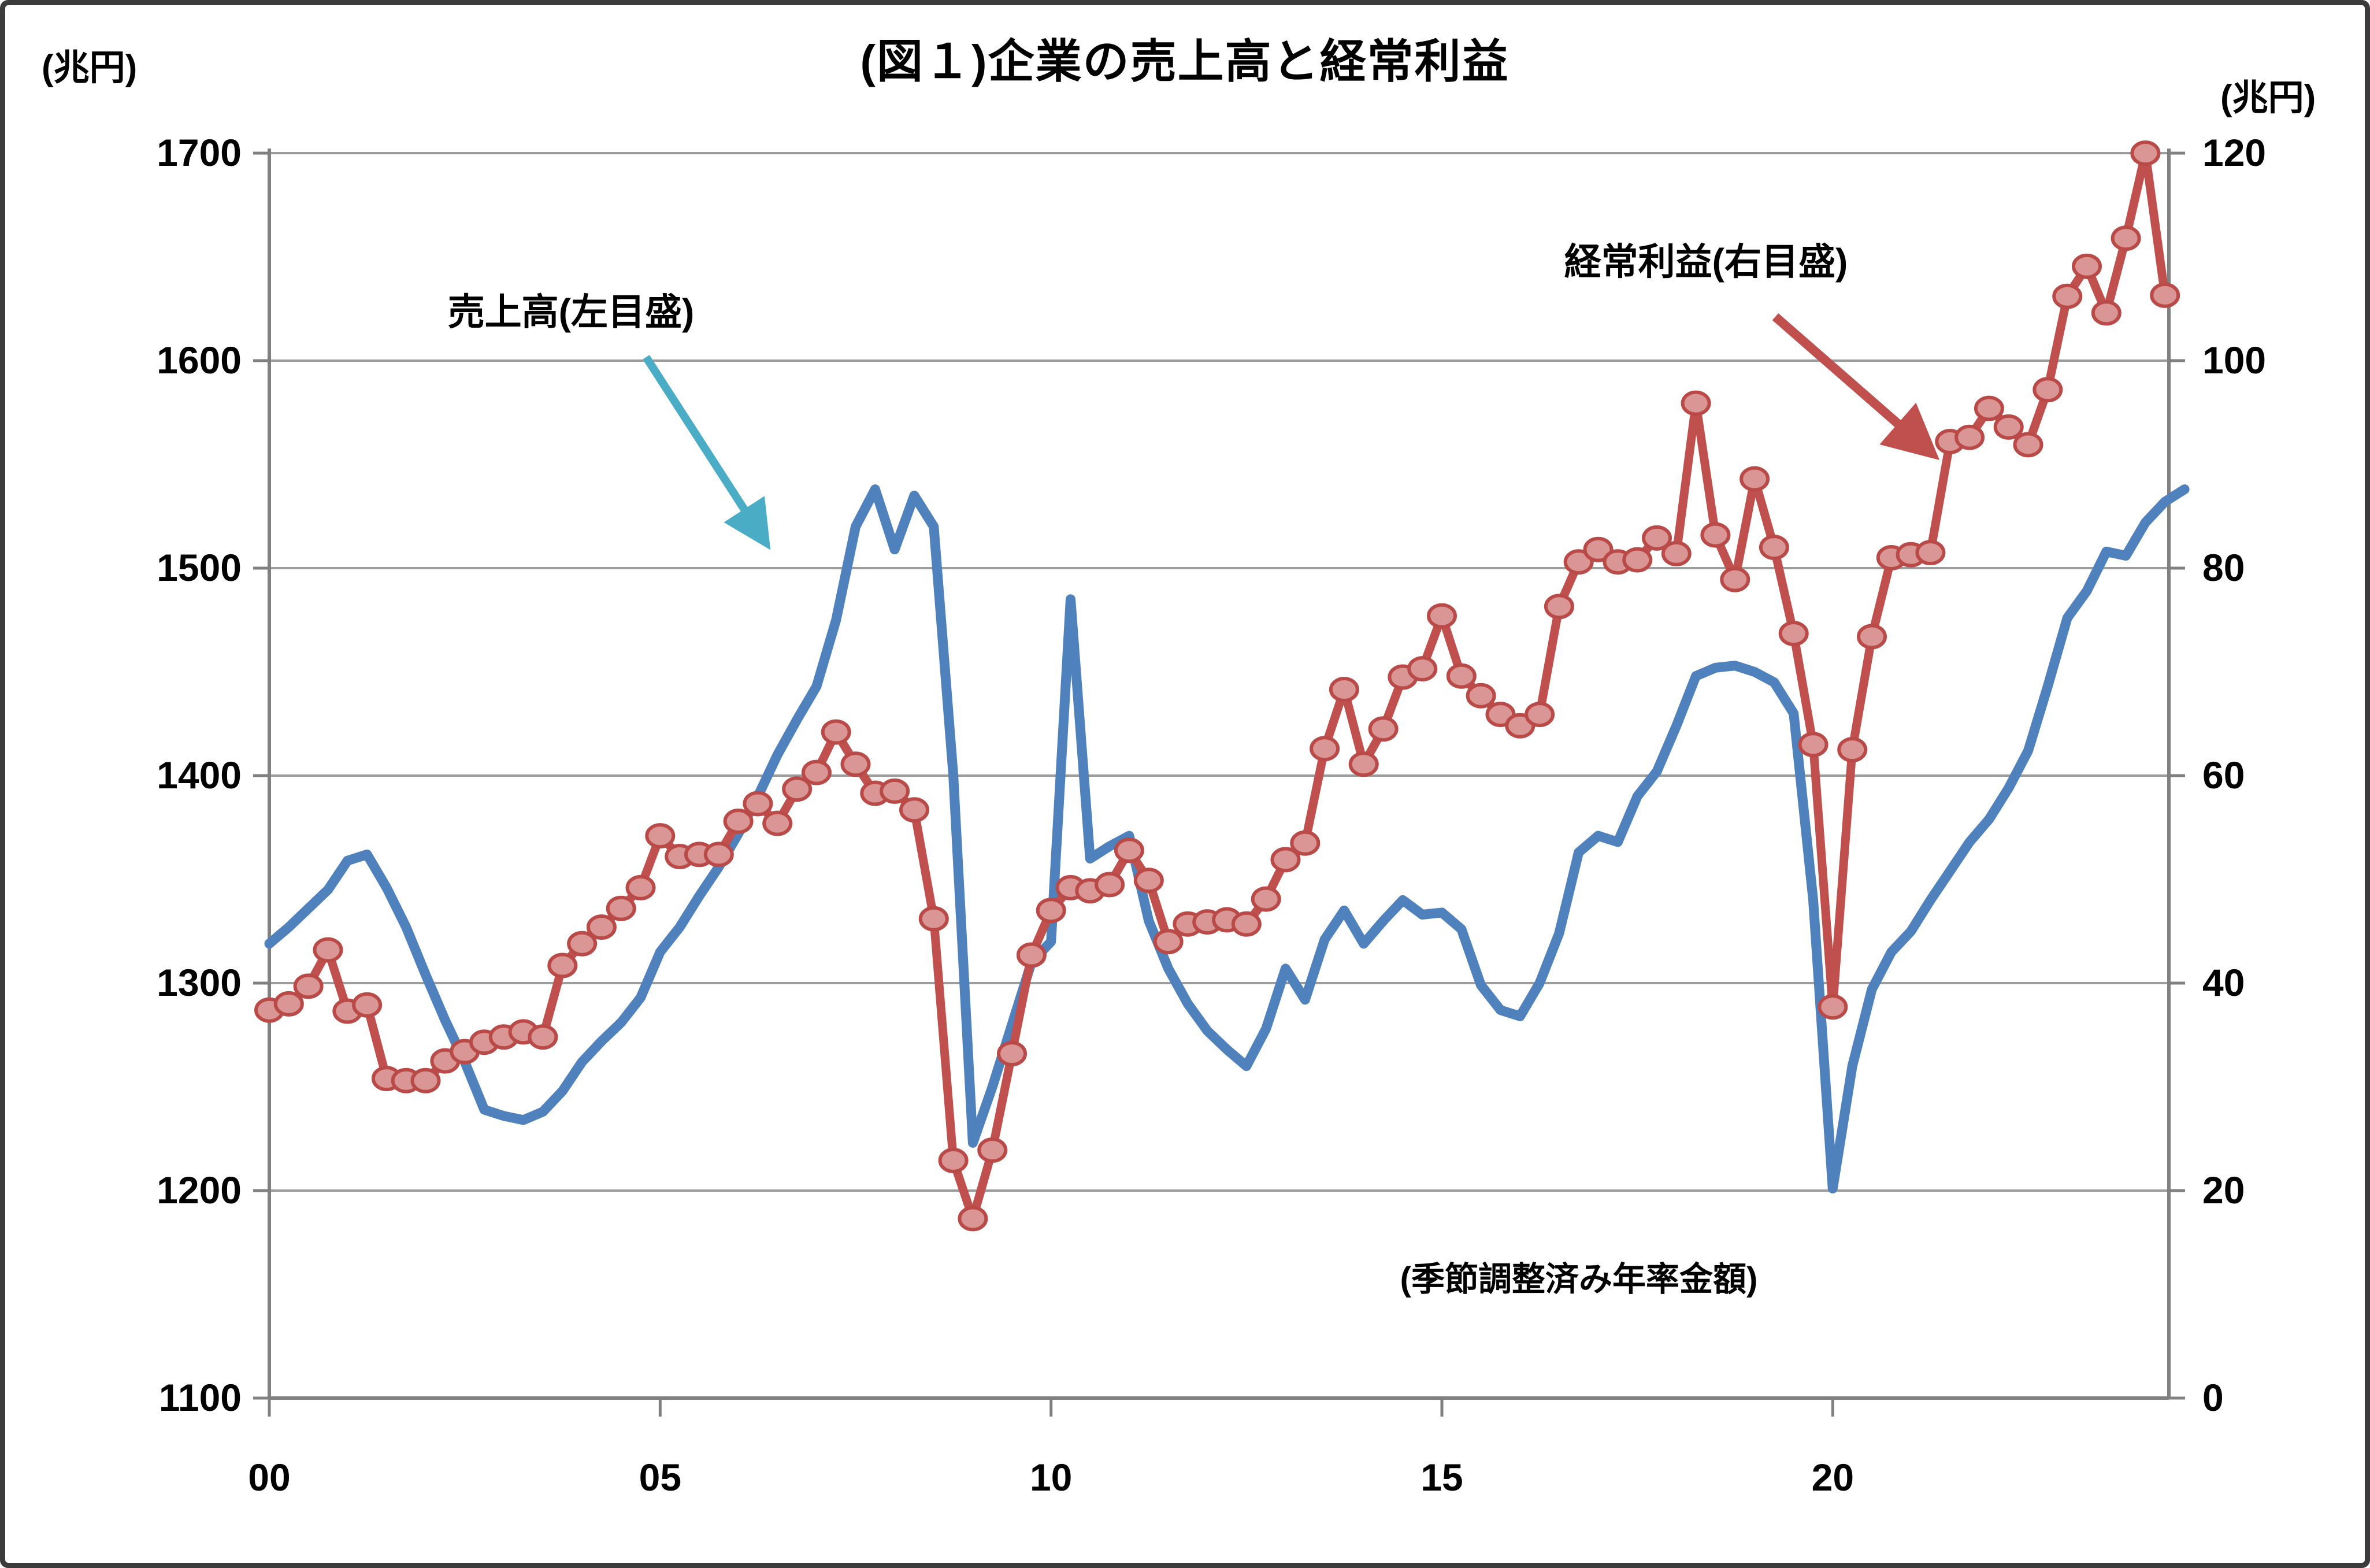 The image size is (2370, 1568). What do you see at coordinates (2223, 775) in the screenshot?
I see `right-axis-tick-label: 60` at bounding box center [2223, 775].